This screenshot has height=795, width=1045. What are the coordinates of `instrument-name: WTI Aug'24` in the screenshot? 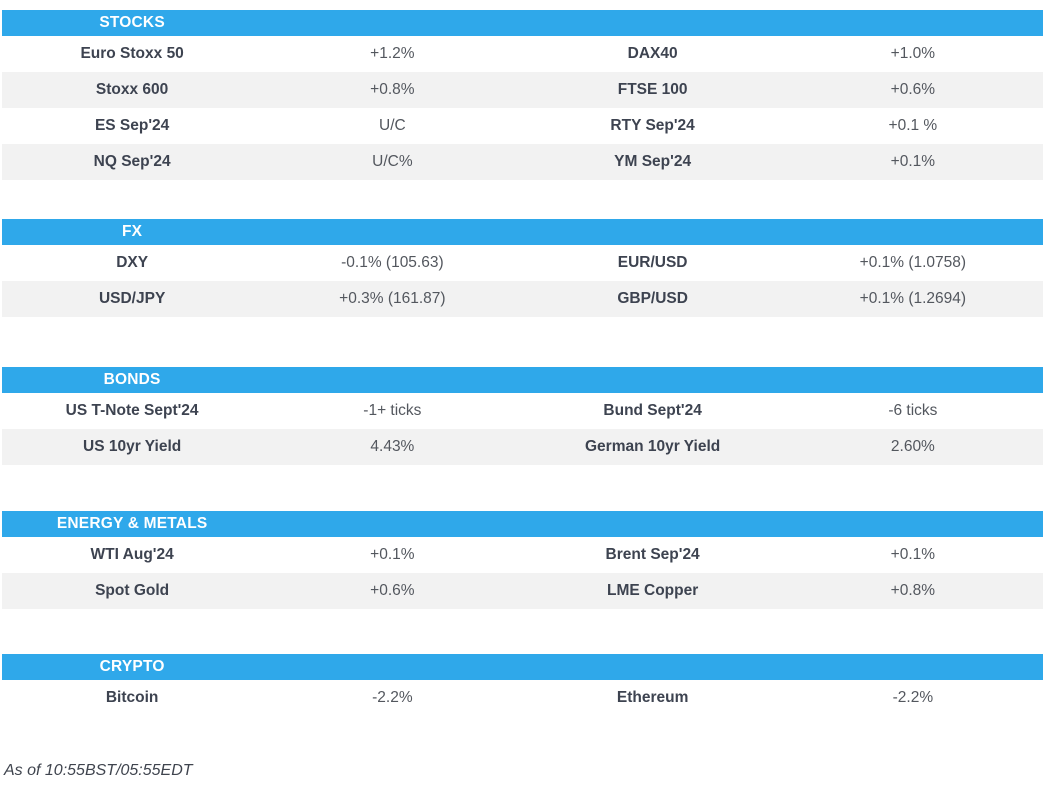 It's located at (132, 554).